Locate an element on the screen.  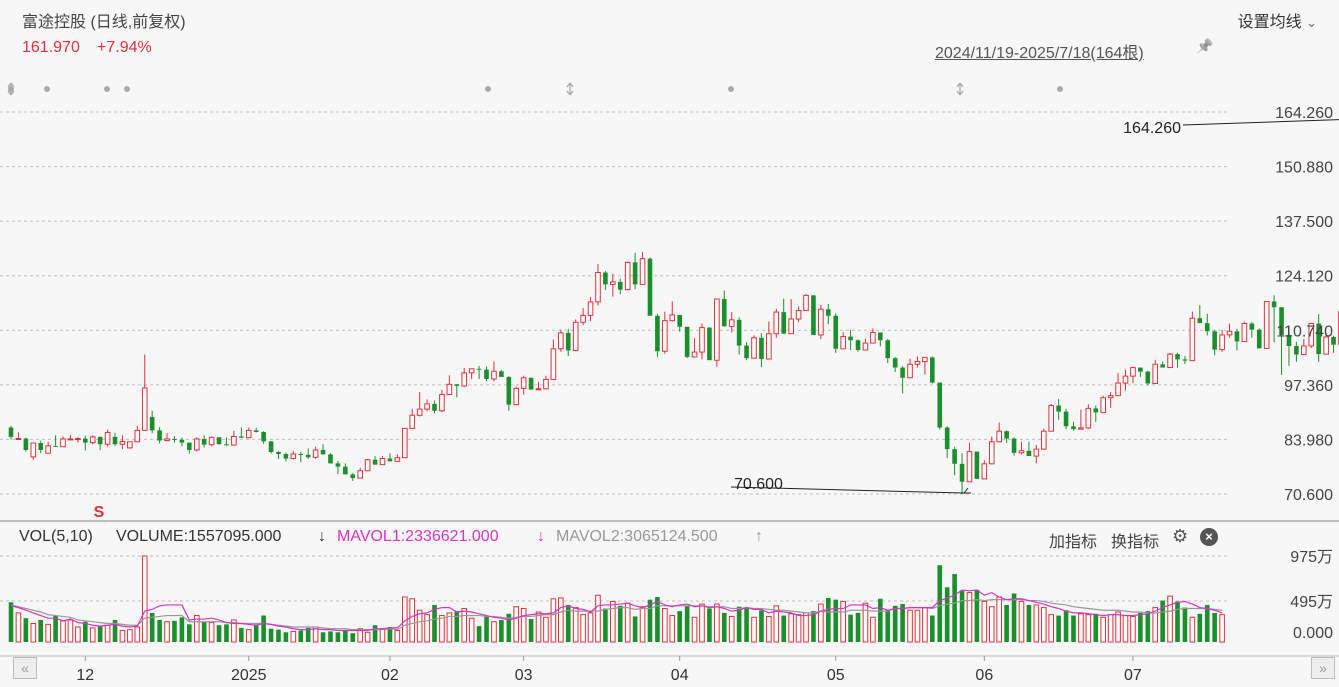
volume-tick-label: 975万 is located at coordinates (1311, 557).